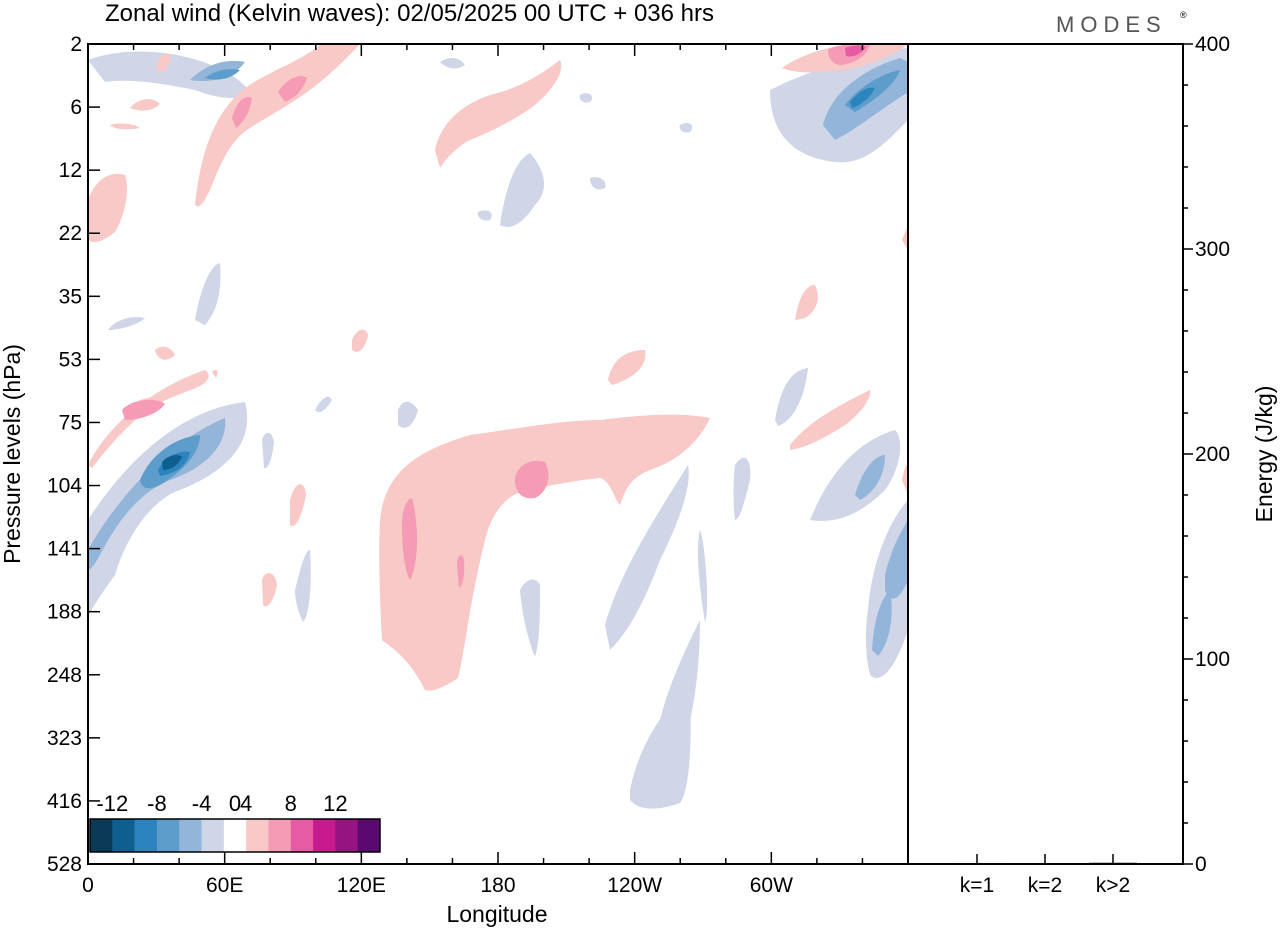 Image resolution: width=1280 pixels, height=935 pixels. I want to click on colorbar-tick-label: -4, so click(202, 803).